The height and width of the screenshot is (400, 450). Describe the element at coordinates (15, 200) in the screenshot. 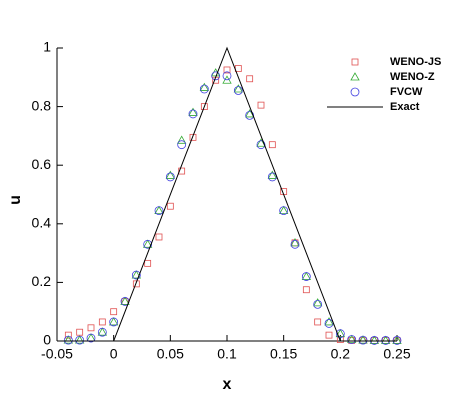

I see `y-axis-label: u` at that location.